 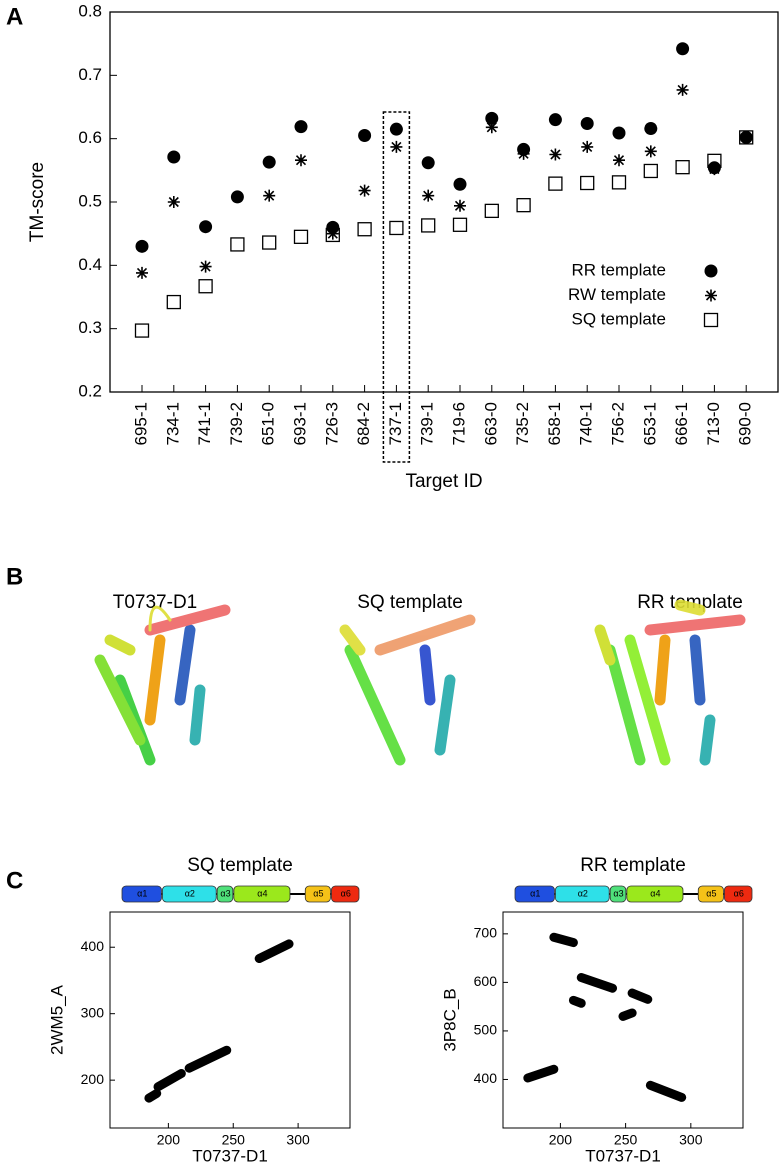 What do you see at coordinates (617, 294) in the screenshot?
I see `legend-label: RW template` at bounding box center [617, 294].